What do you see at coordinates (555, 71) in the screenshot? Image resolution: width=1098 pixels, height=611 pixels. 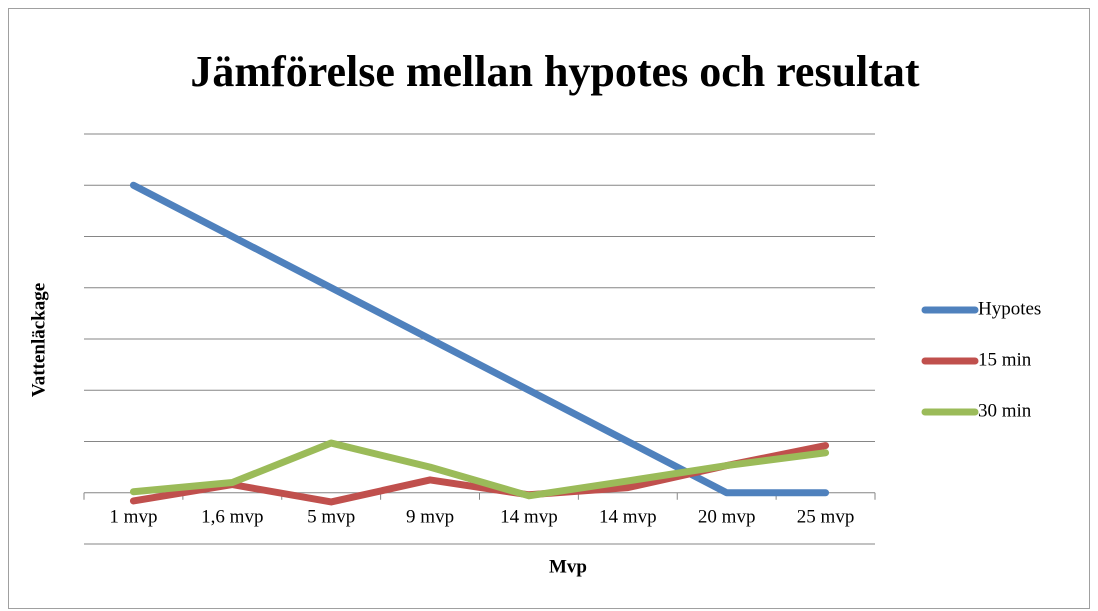 I see `chart-title: Jämförelse mellan hypotes och resultat` at bounding box center [555, 71].